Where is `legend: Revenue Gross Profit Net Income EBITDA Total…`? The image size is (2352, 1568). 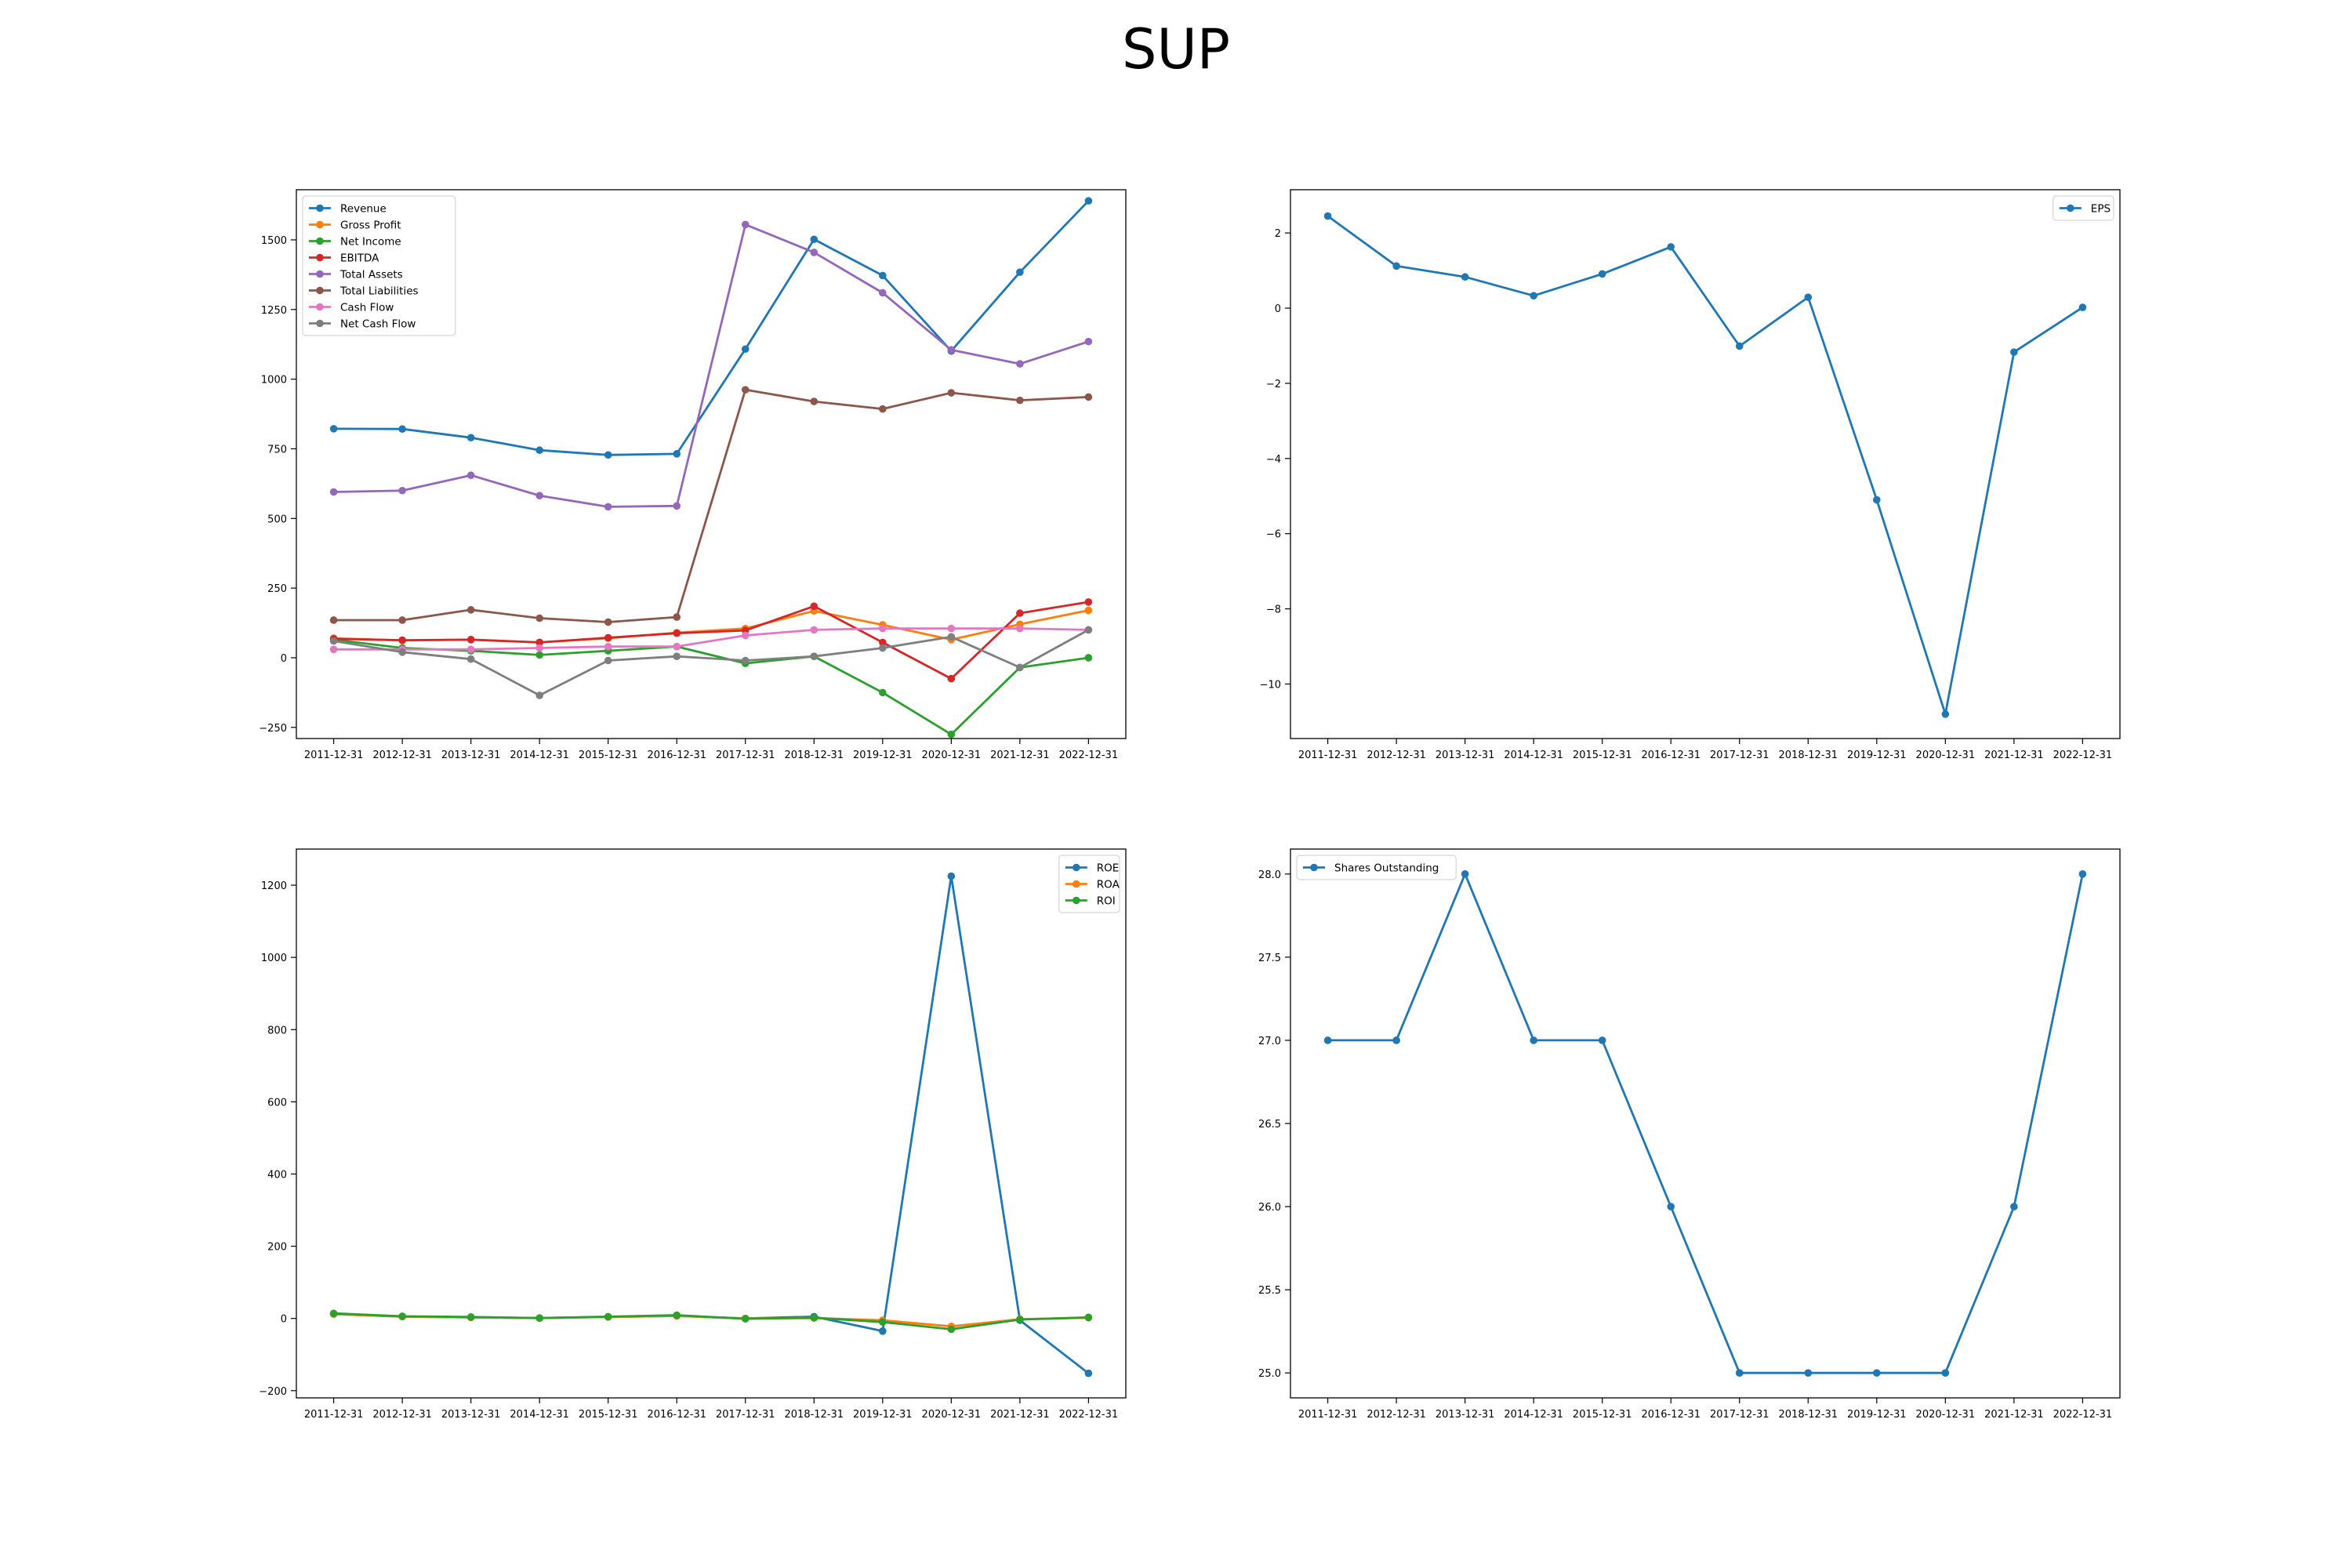 legend: Revenue Gross Profit Net Income EBITDA Total… is located at coordinates (379, 265).